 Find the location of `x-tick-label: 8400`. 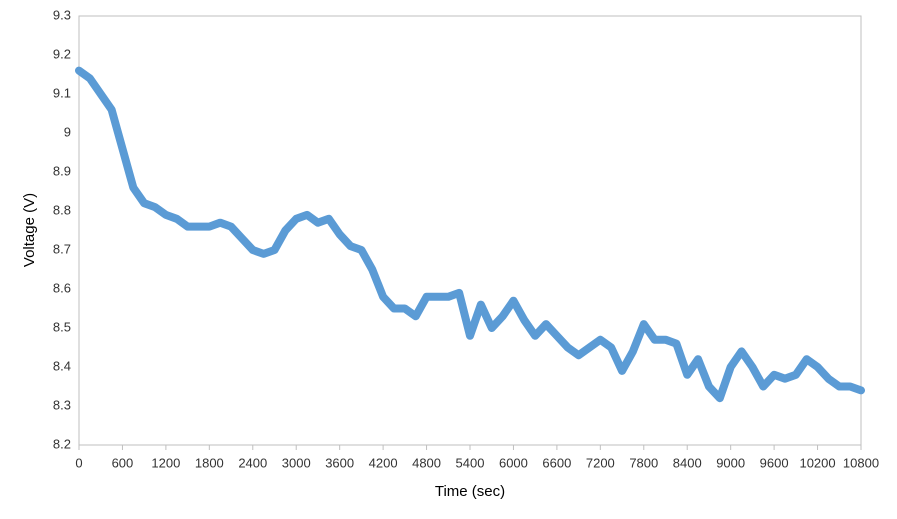

x-tick-label: 8400 is located at coordinates (687, 462).